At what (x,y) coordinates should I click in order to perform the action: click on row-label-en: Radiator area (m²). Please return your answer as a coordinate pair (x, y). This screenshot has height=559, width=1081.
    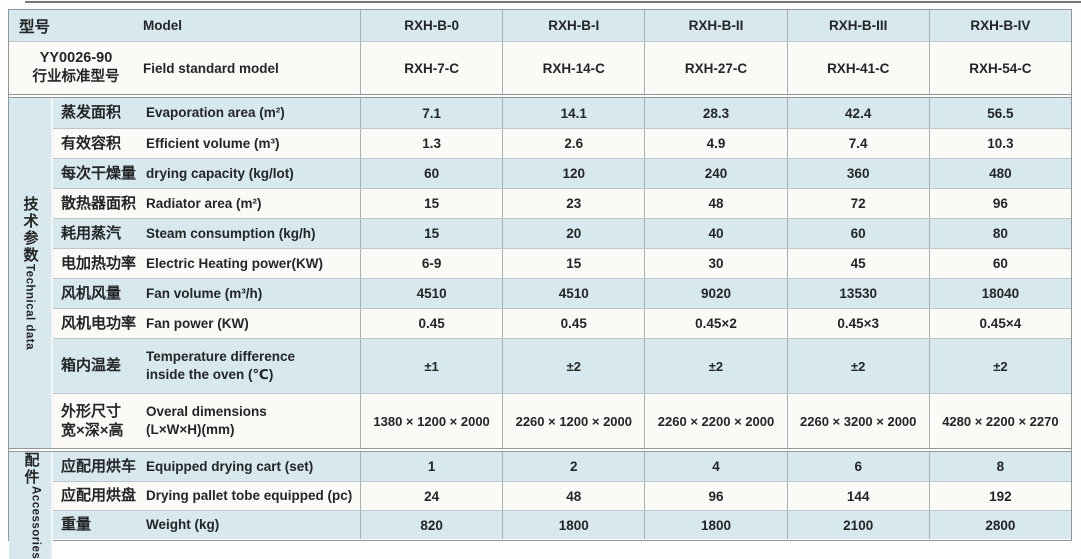
    Looking at the image, I should click on (204, 203).